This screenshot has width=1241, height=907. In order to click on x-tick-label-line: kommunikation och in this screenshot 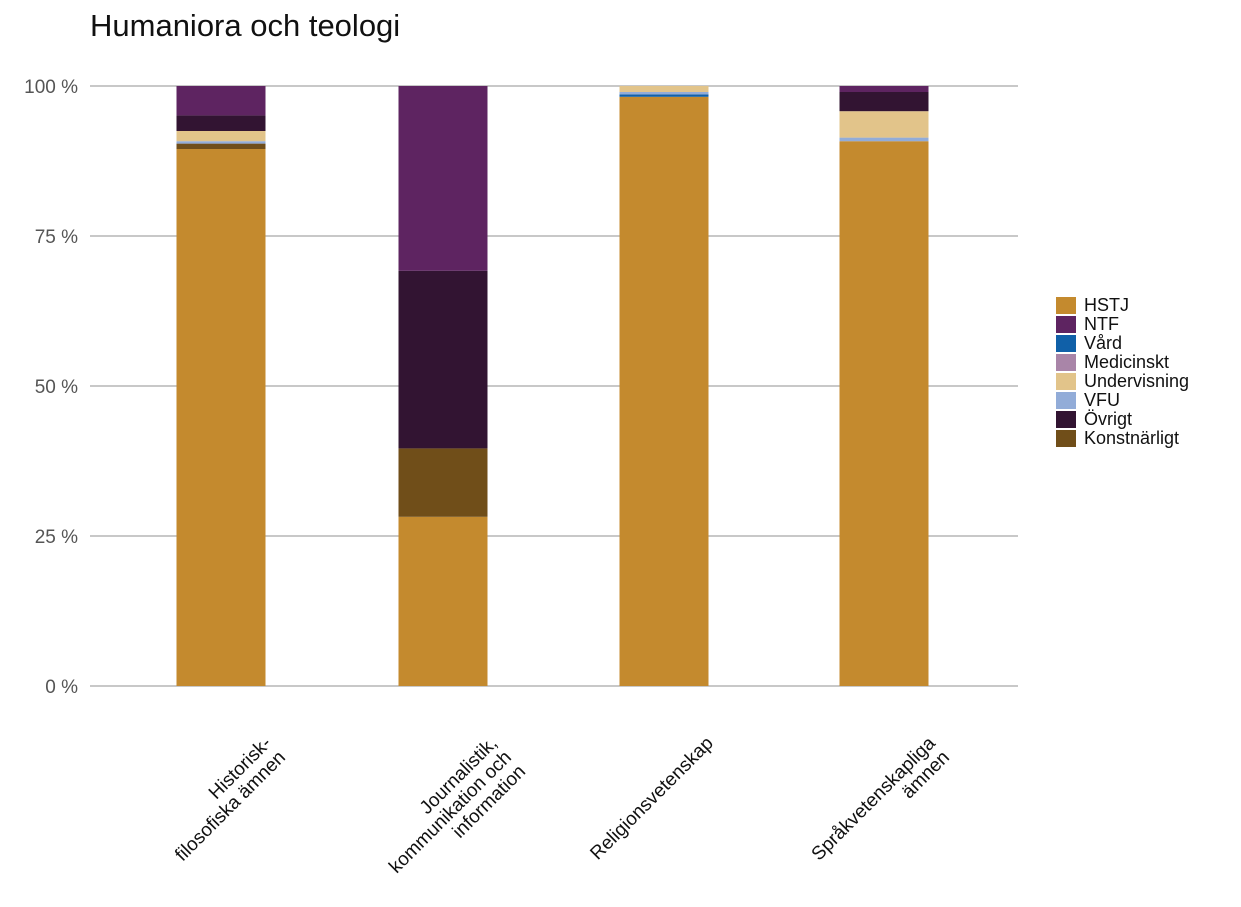, I will do `click(450, 812)`.